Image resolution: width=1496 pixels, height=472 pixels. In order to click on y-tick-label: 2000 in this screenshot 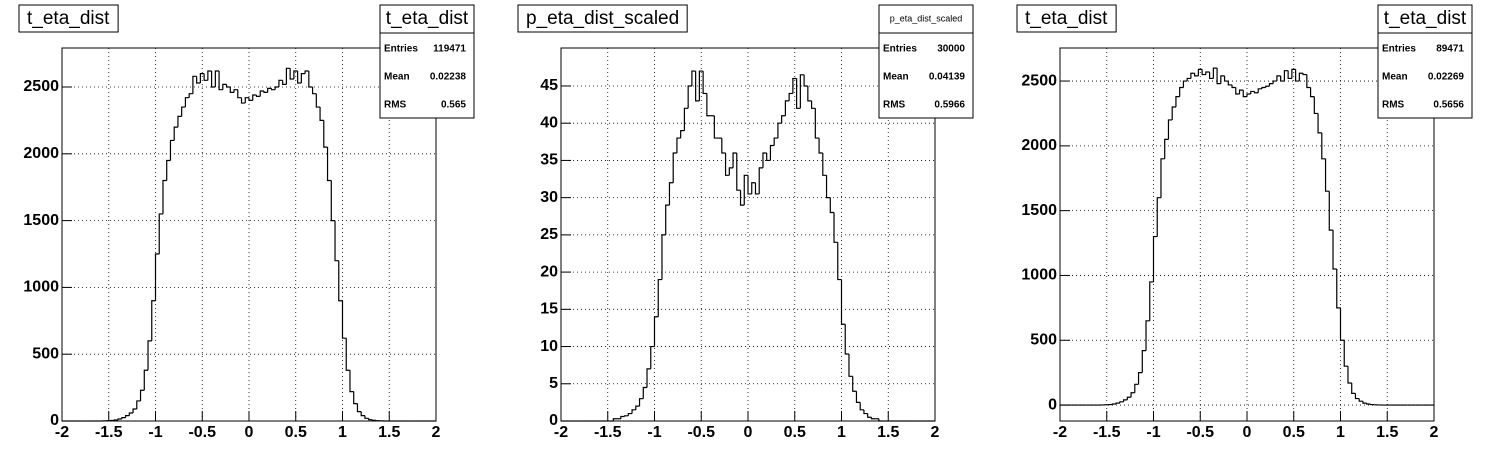, I will do `click(41, 153)`.